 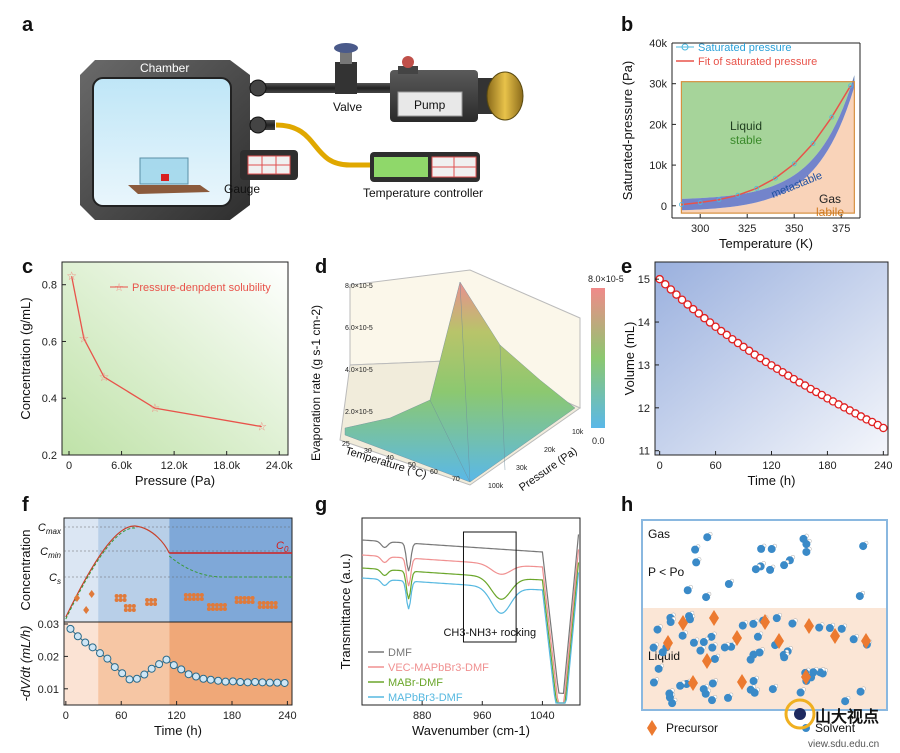 I want to click on x-tick-label: 300, so click(x=700, y=229).